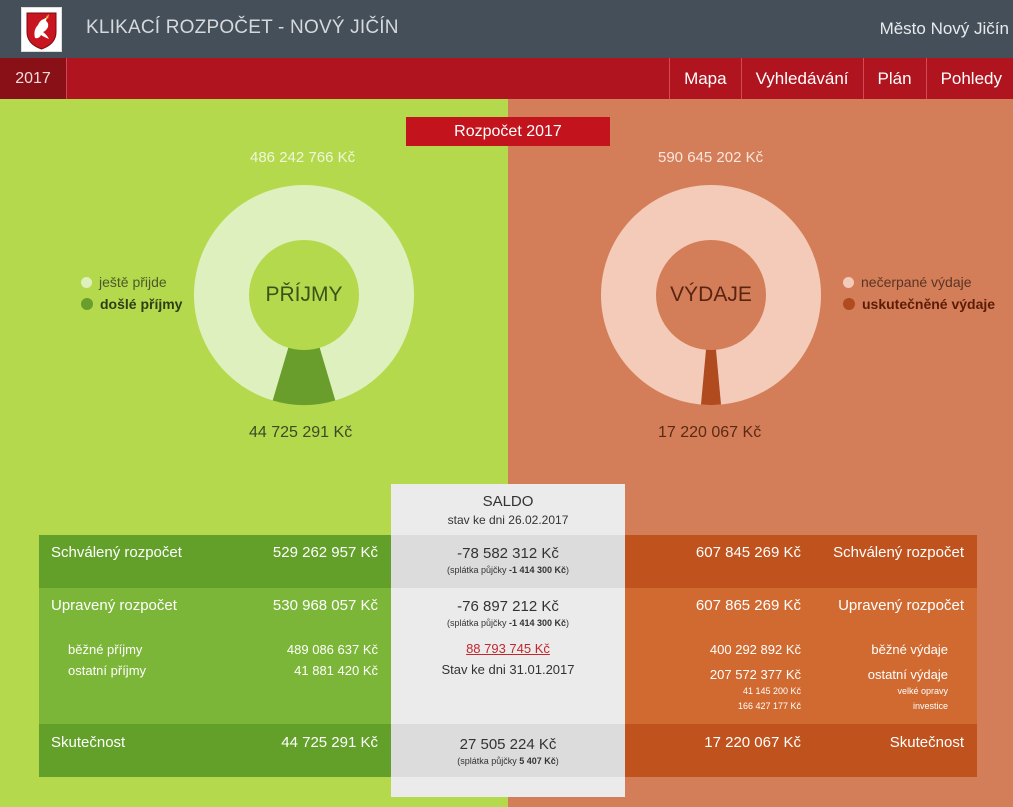 The image size is (1013, 807). I want to click on actual-label-right: Skutečnost, so click(926, 742).